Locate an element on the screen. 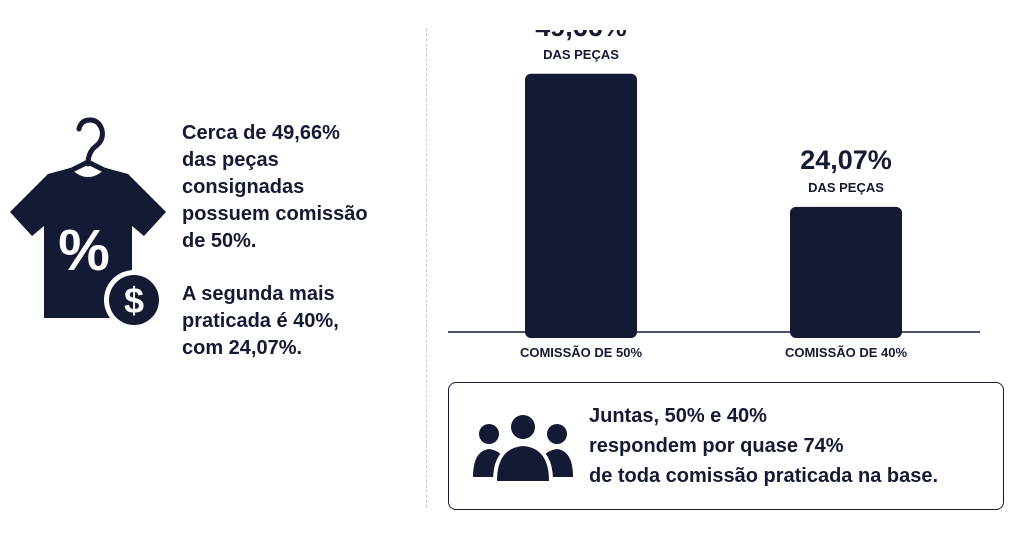 The height and width of the screenshot is (536, 1024). summary-line: de toda comissão praticada na base. is located at coordinates (764, 476).